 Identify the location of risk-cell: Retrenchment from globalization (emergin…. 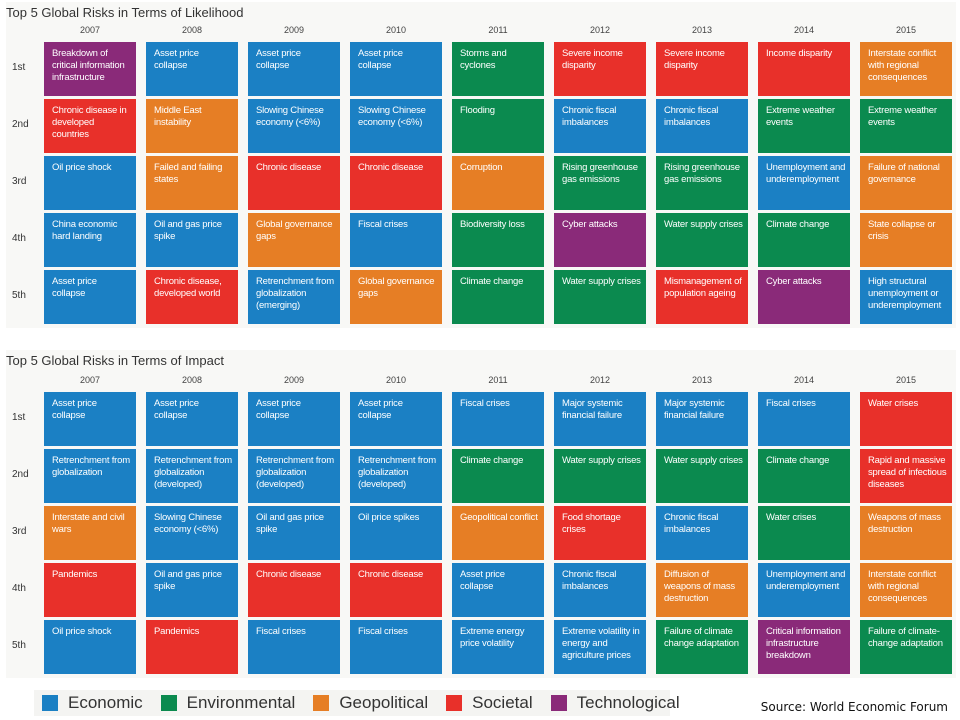
(294, 297).